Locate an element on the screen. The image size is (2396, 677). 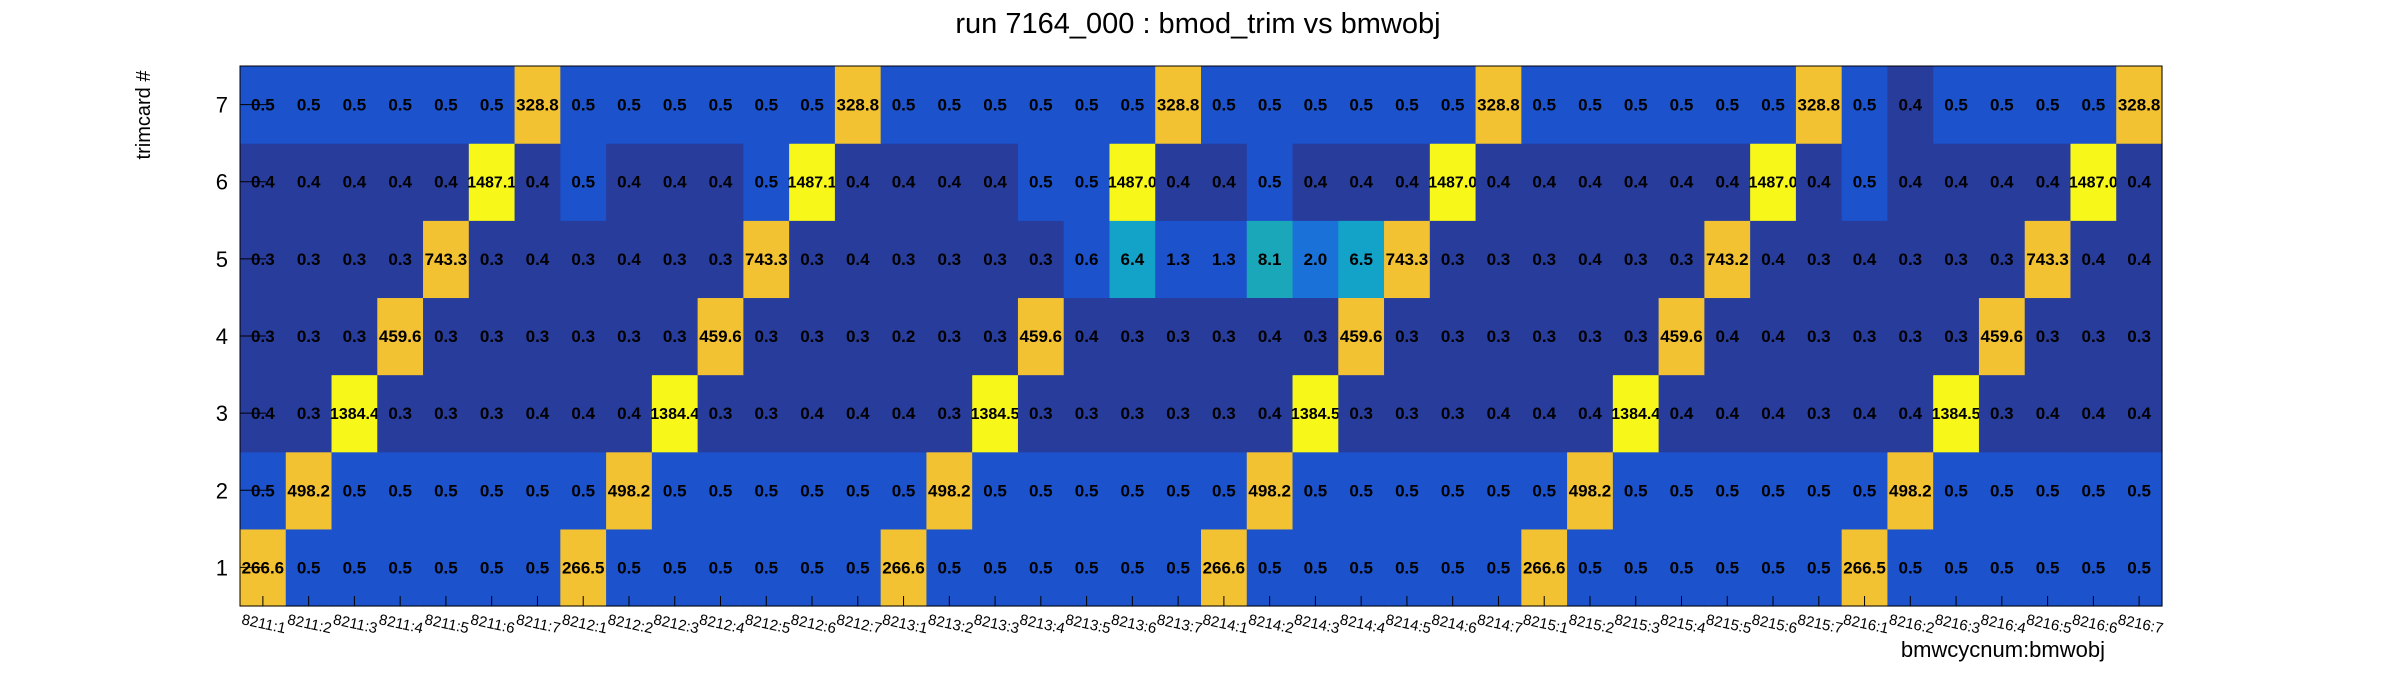
x-tick-label: 8211:7 is located at coordinates (538, 624).